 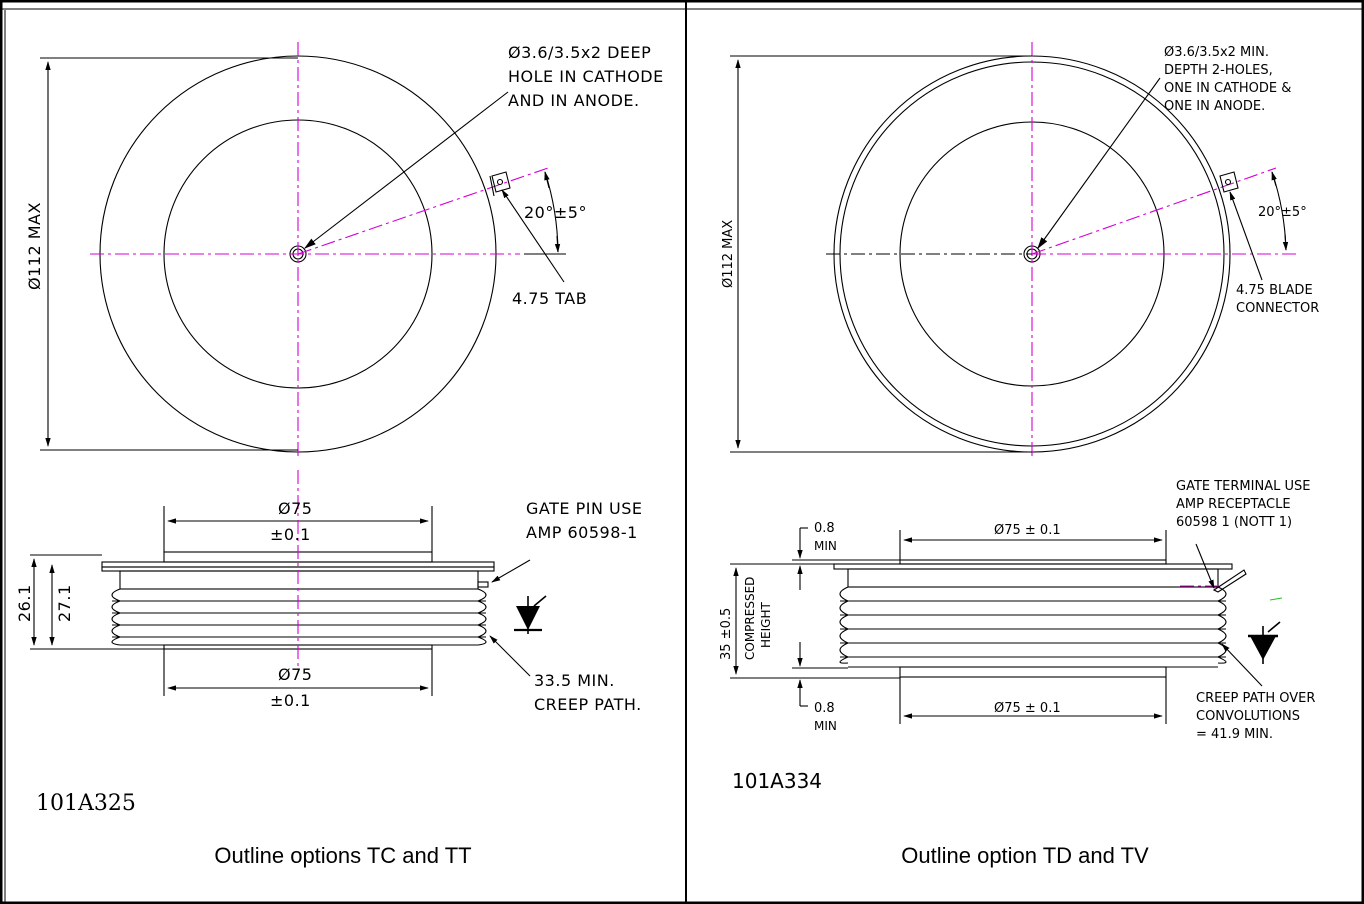 I want to click on right-connector-note-line1: 4.75 BLADE, so click(x=1274, y=290).